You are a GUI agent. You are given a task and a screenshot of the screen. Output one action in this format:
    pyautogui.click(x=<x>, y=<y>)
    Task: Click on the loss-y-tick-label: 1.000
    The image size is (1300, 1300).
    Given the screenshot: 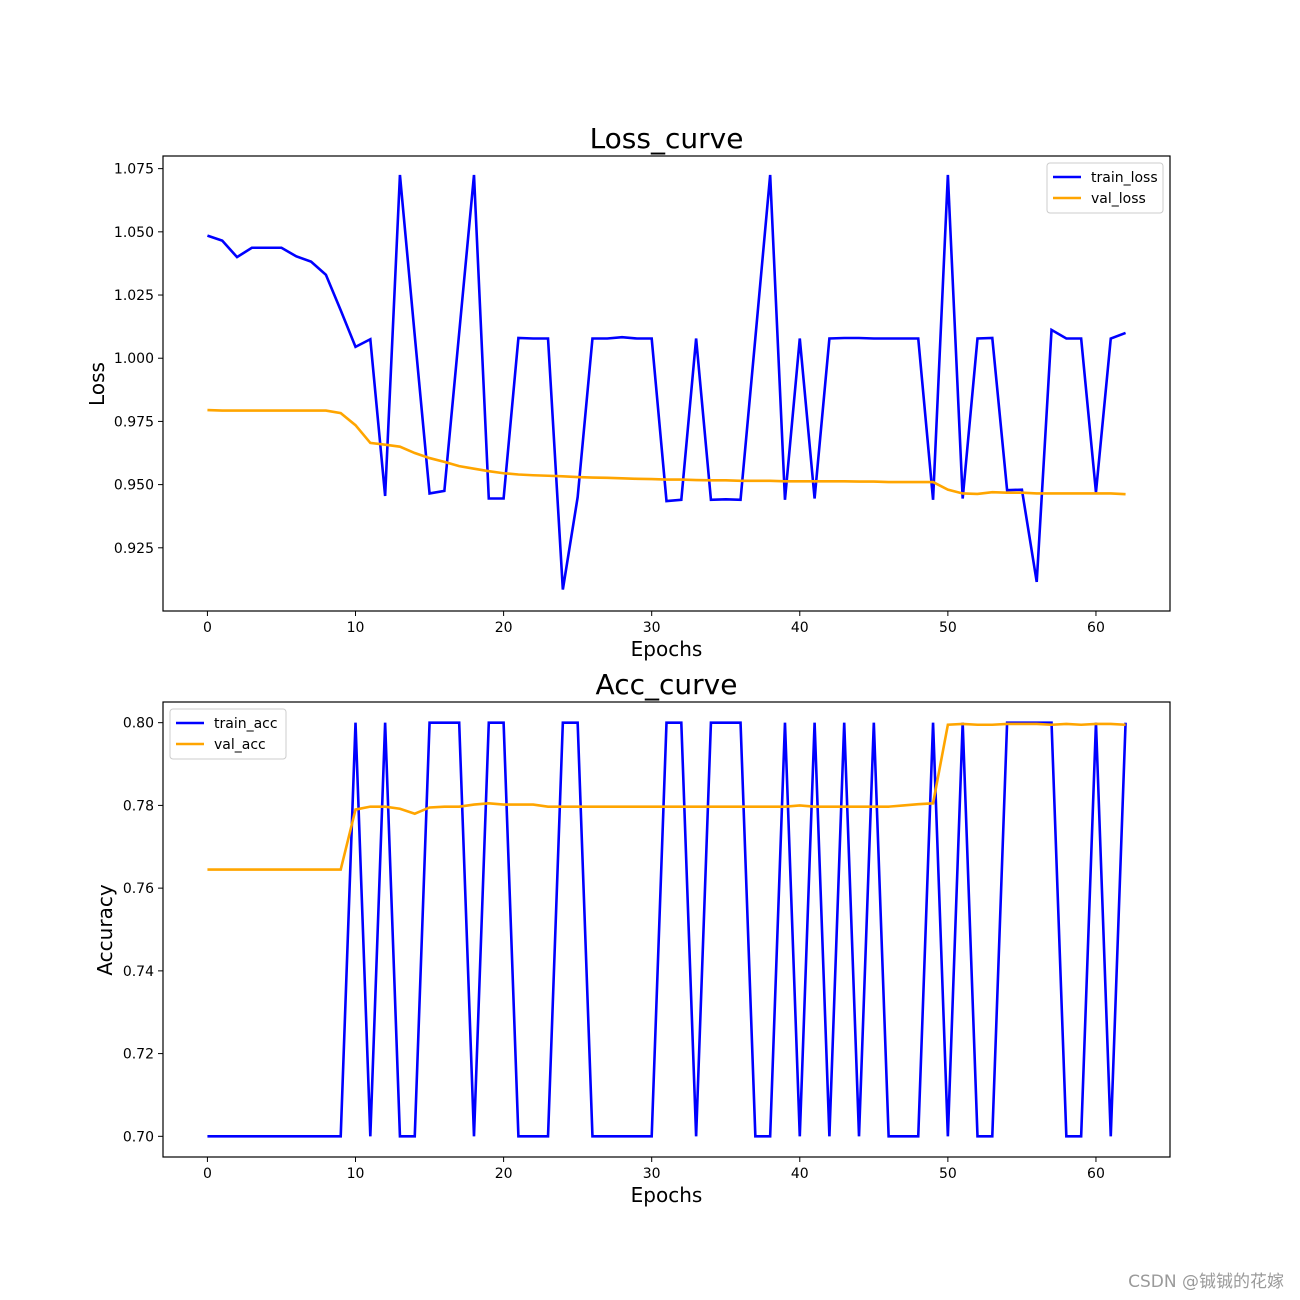 What is the action you would take?
    pyautogui.click(x=134, y=359)
    